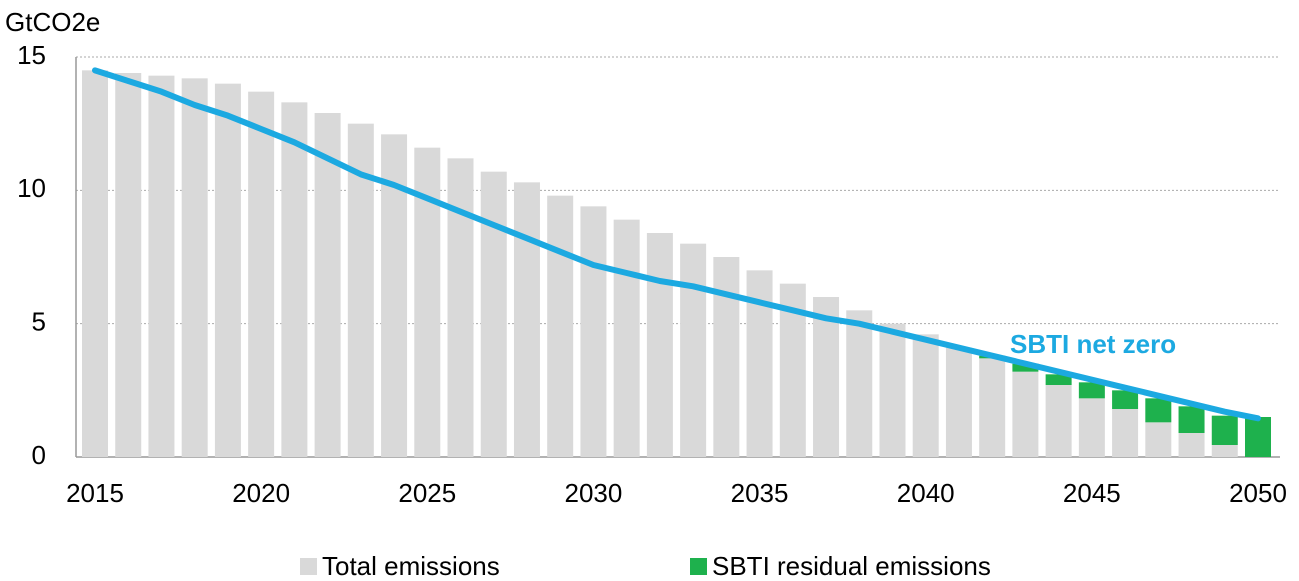 The height and width of the screenshot is (581, 1299). I want to click on y-axis-label: GtCO2e, so click(52, 22).